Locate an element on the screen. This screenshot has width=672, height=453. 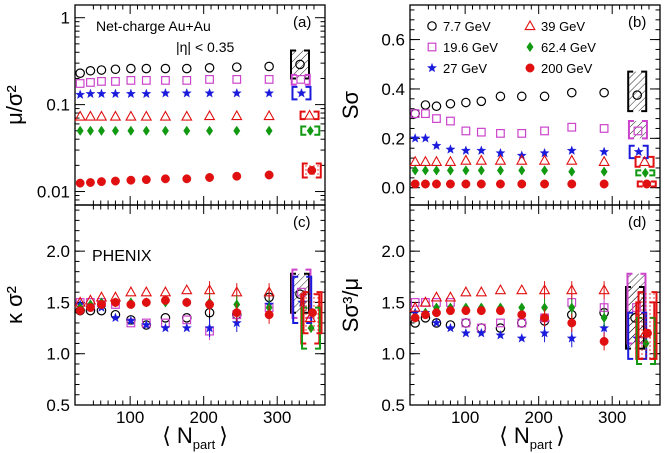
legend-label: 19.6 GeV is located at coordinates (470, 47).